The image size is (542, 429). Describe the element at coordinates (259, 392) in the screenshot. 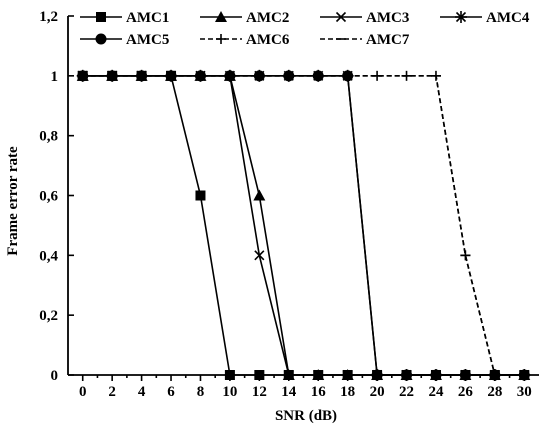

I see `x-tick-label: 12` at that location.